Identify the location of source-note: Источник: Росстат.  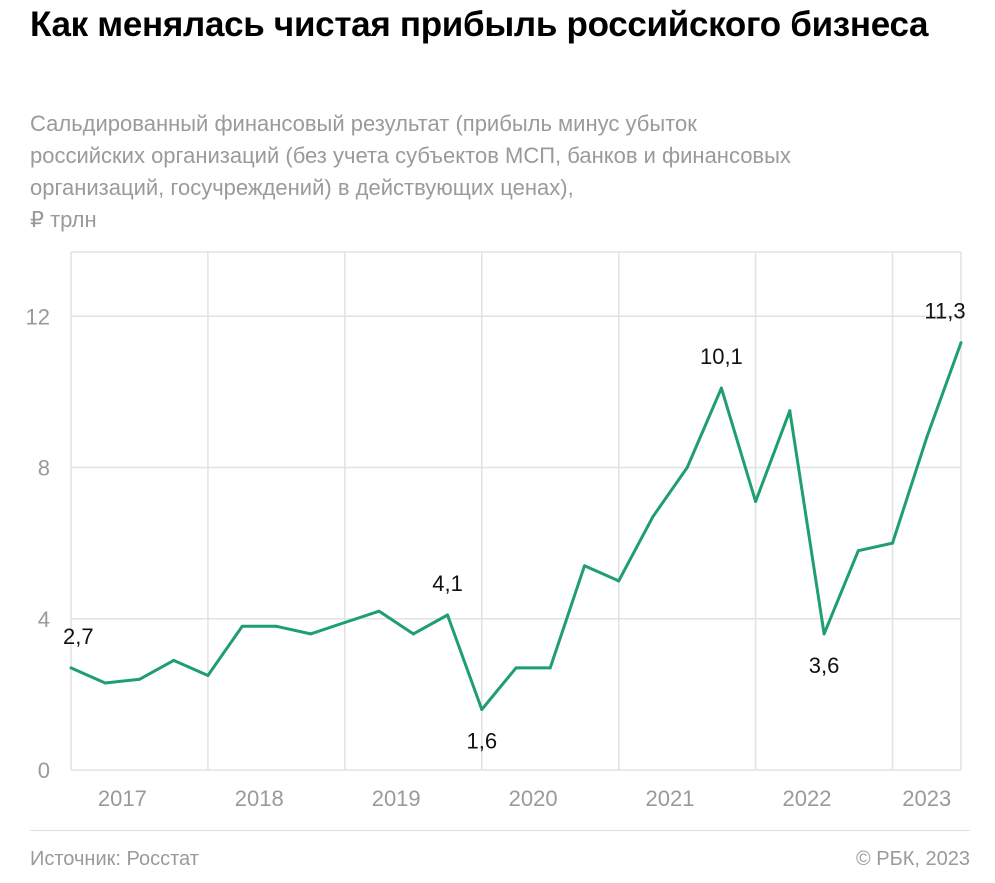
(114, 859).